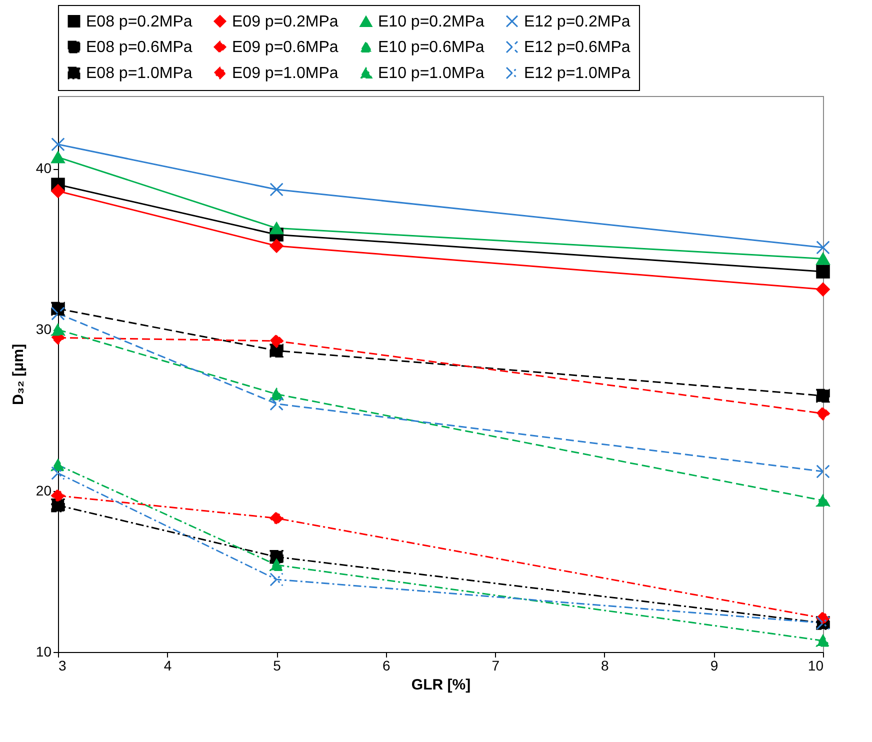 This screenshot has height=742, width=872. Describe the element at coordinates (139, 73) in the screenshot. I see `legend-label: E08 p=1.0MPa` at that location.